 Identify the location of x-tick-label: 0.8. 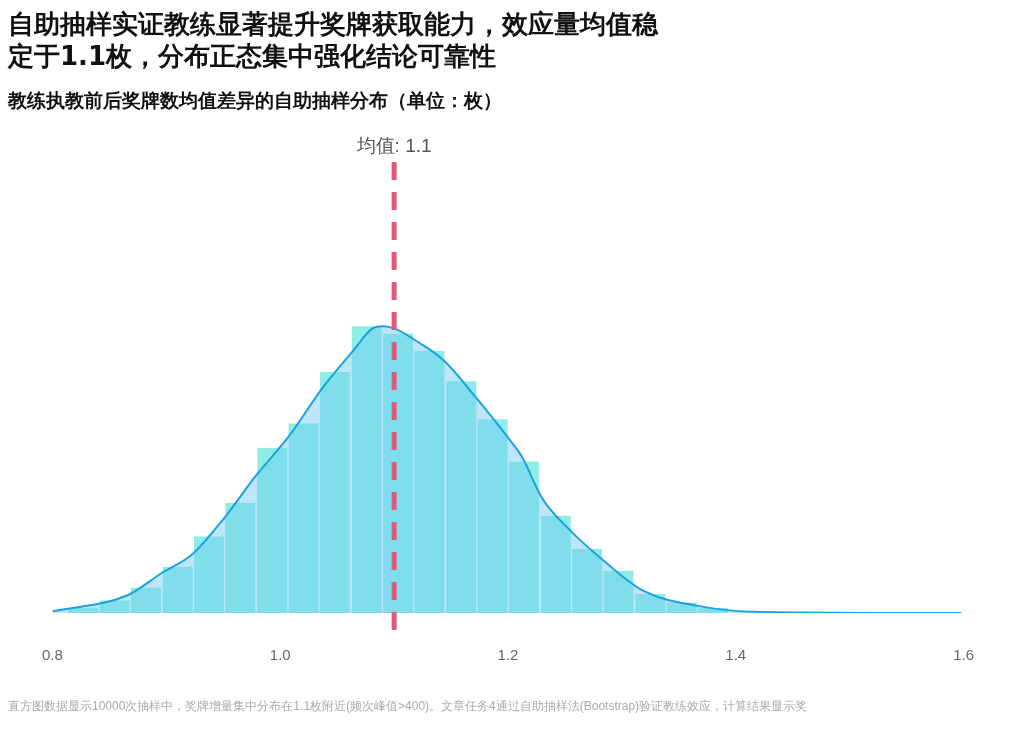
(52, 655).